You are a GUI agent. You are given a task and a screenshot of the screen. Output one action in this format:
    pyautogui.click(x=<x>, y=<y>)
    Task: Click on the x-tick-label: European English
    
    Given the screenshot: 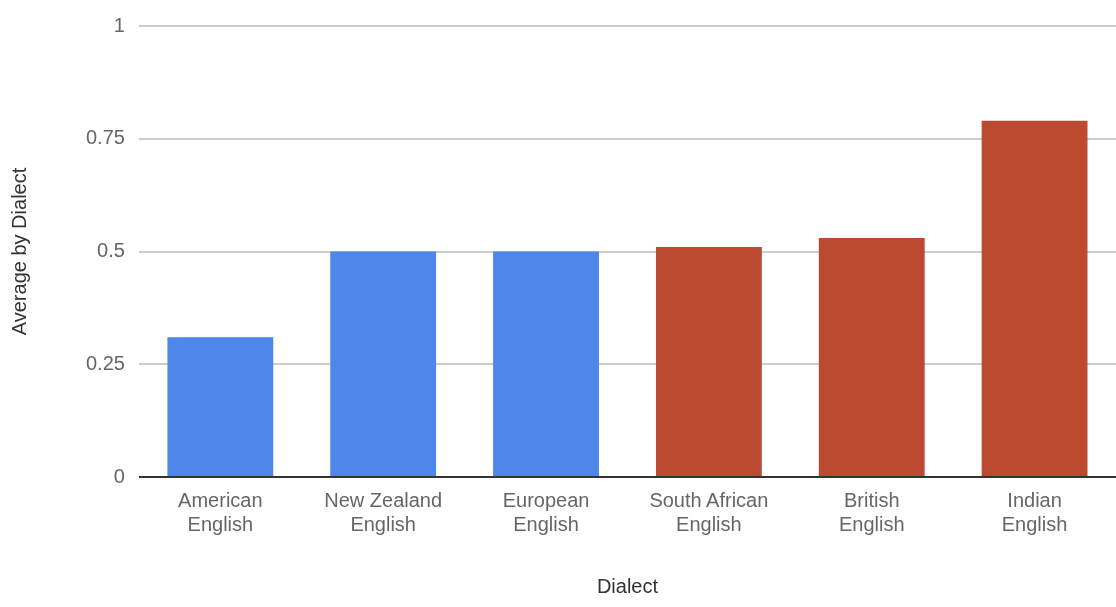 What is the action you would take?
    pyautogui.click(x=546, y=511)
    